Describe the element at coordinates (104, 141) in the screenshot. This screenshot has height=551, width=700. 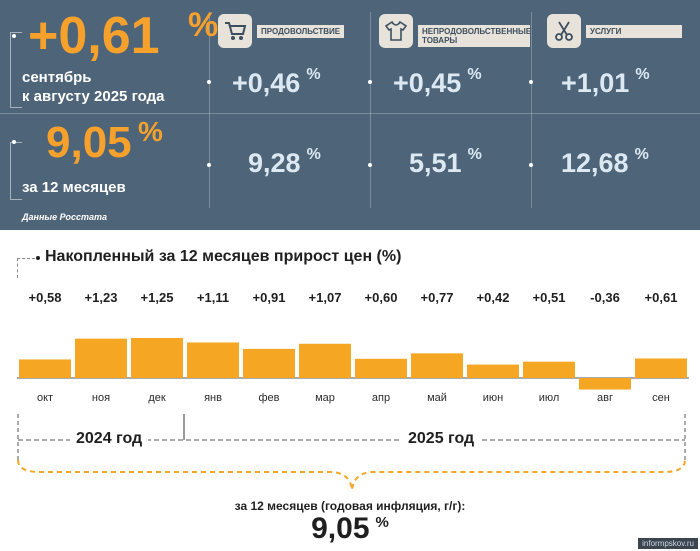
I see `annual-inflation-value: 9,05 %` at that location.